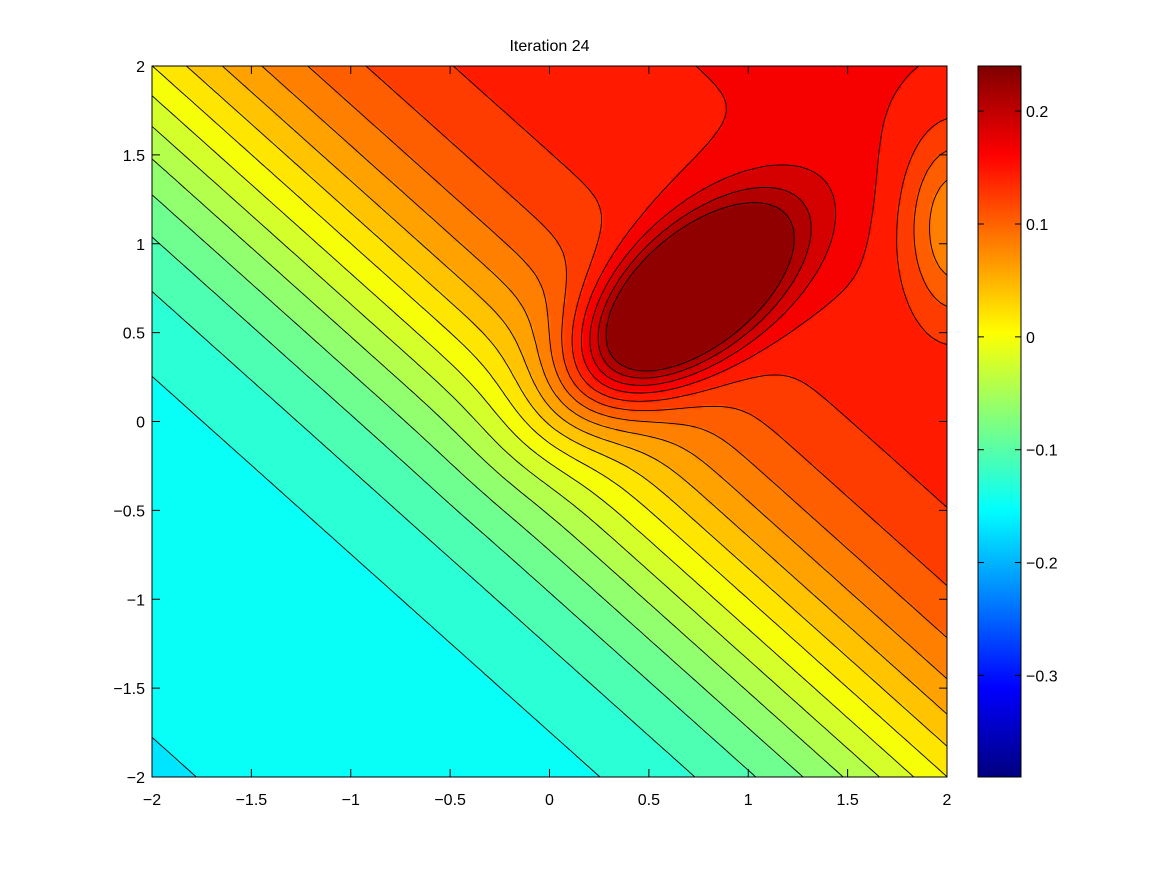 The width and height of the screenshot is (1166, 875). I want to click on colorbar-gradient, so click(999, 421).